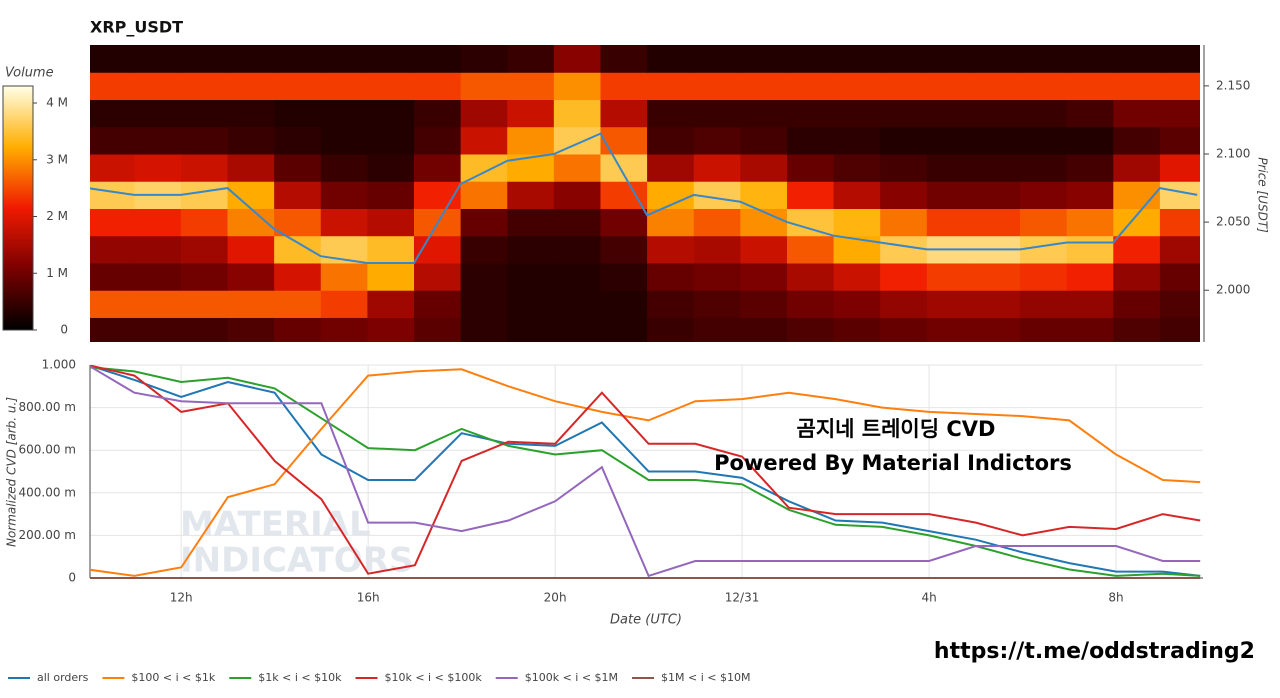 The height and width of the screenshot is (698, 1280). Describe the element at coordinates (57, 273) in the screenshot. I see `colorbar-tick-label: 1 M` at that location.